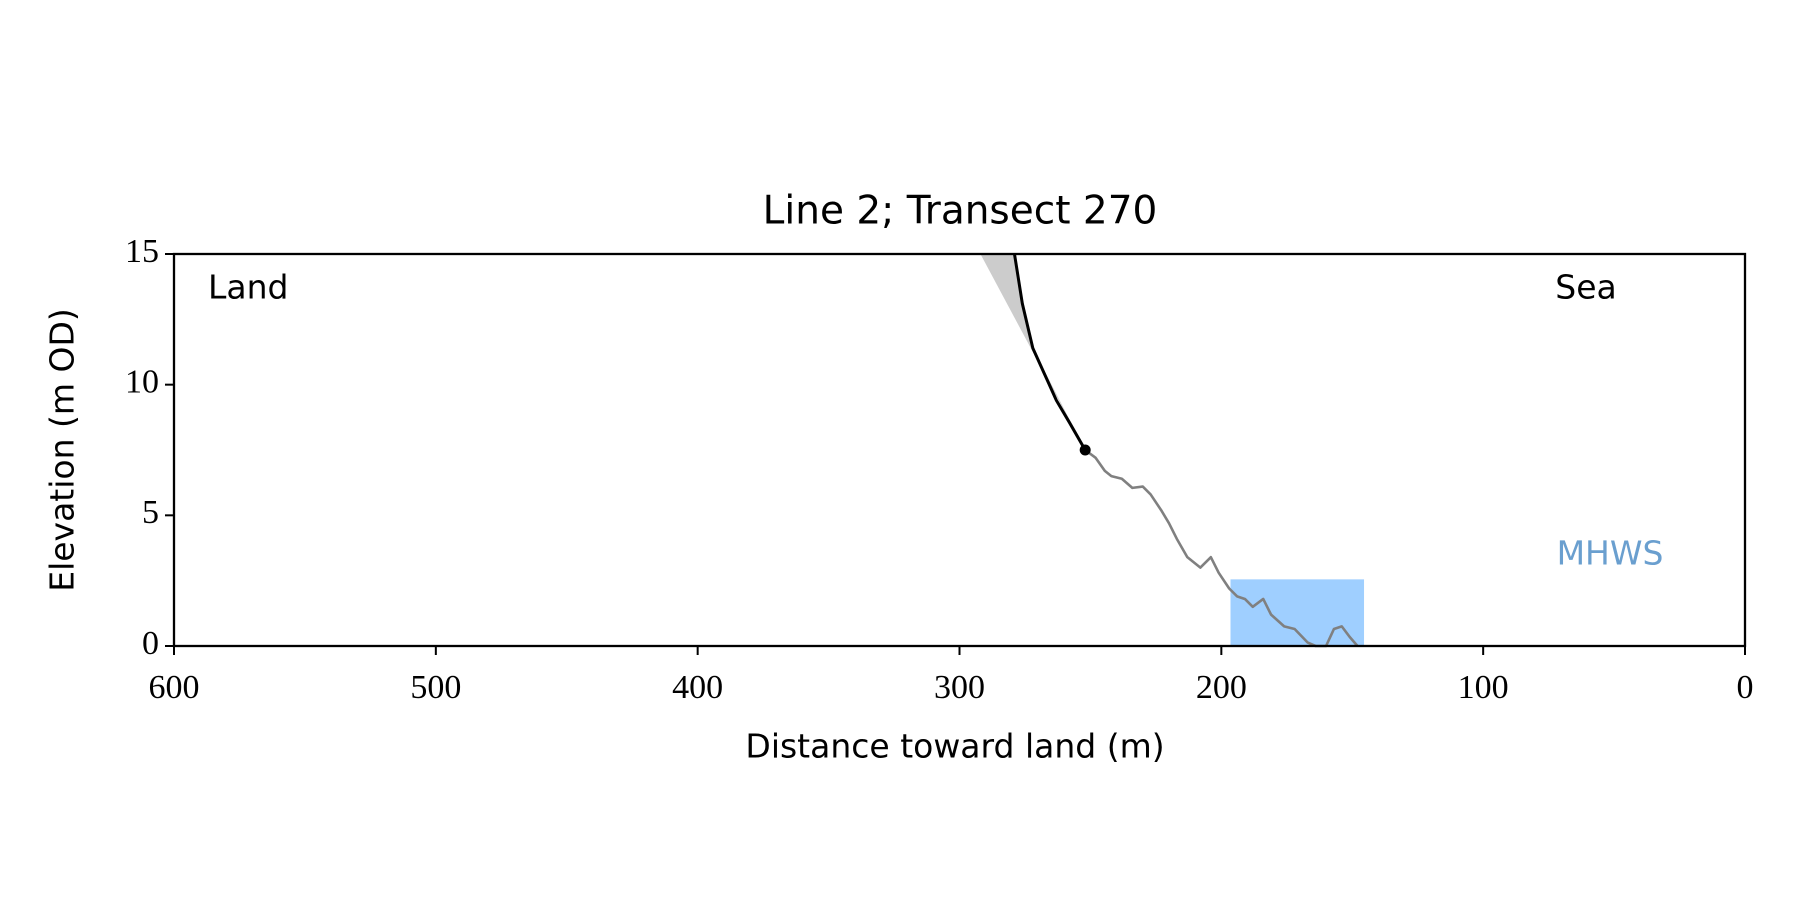 Image resolution: width=1800 pixels, height=900 pixels. What do you see at coordinates (1585, 287) in the screenshot?
I see `annotation: Sea` at bounding box center [1585, 287].